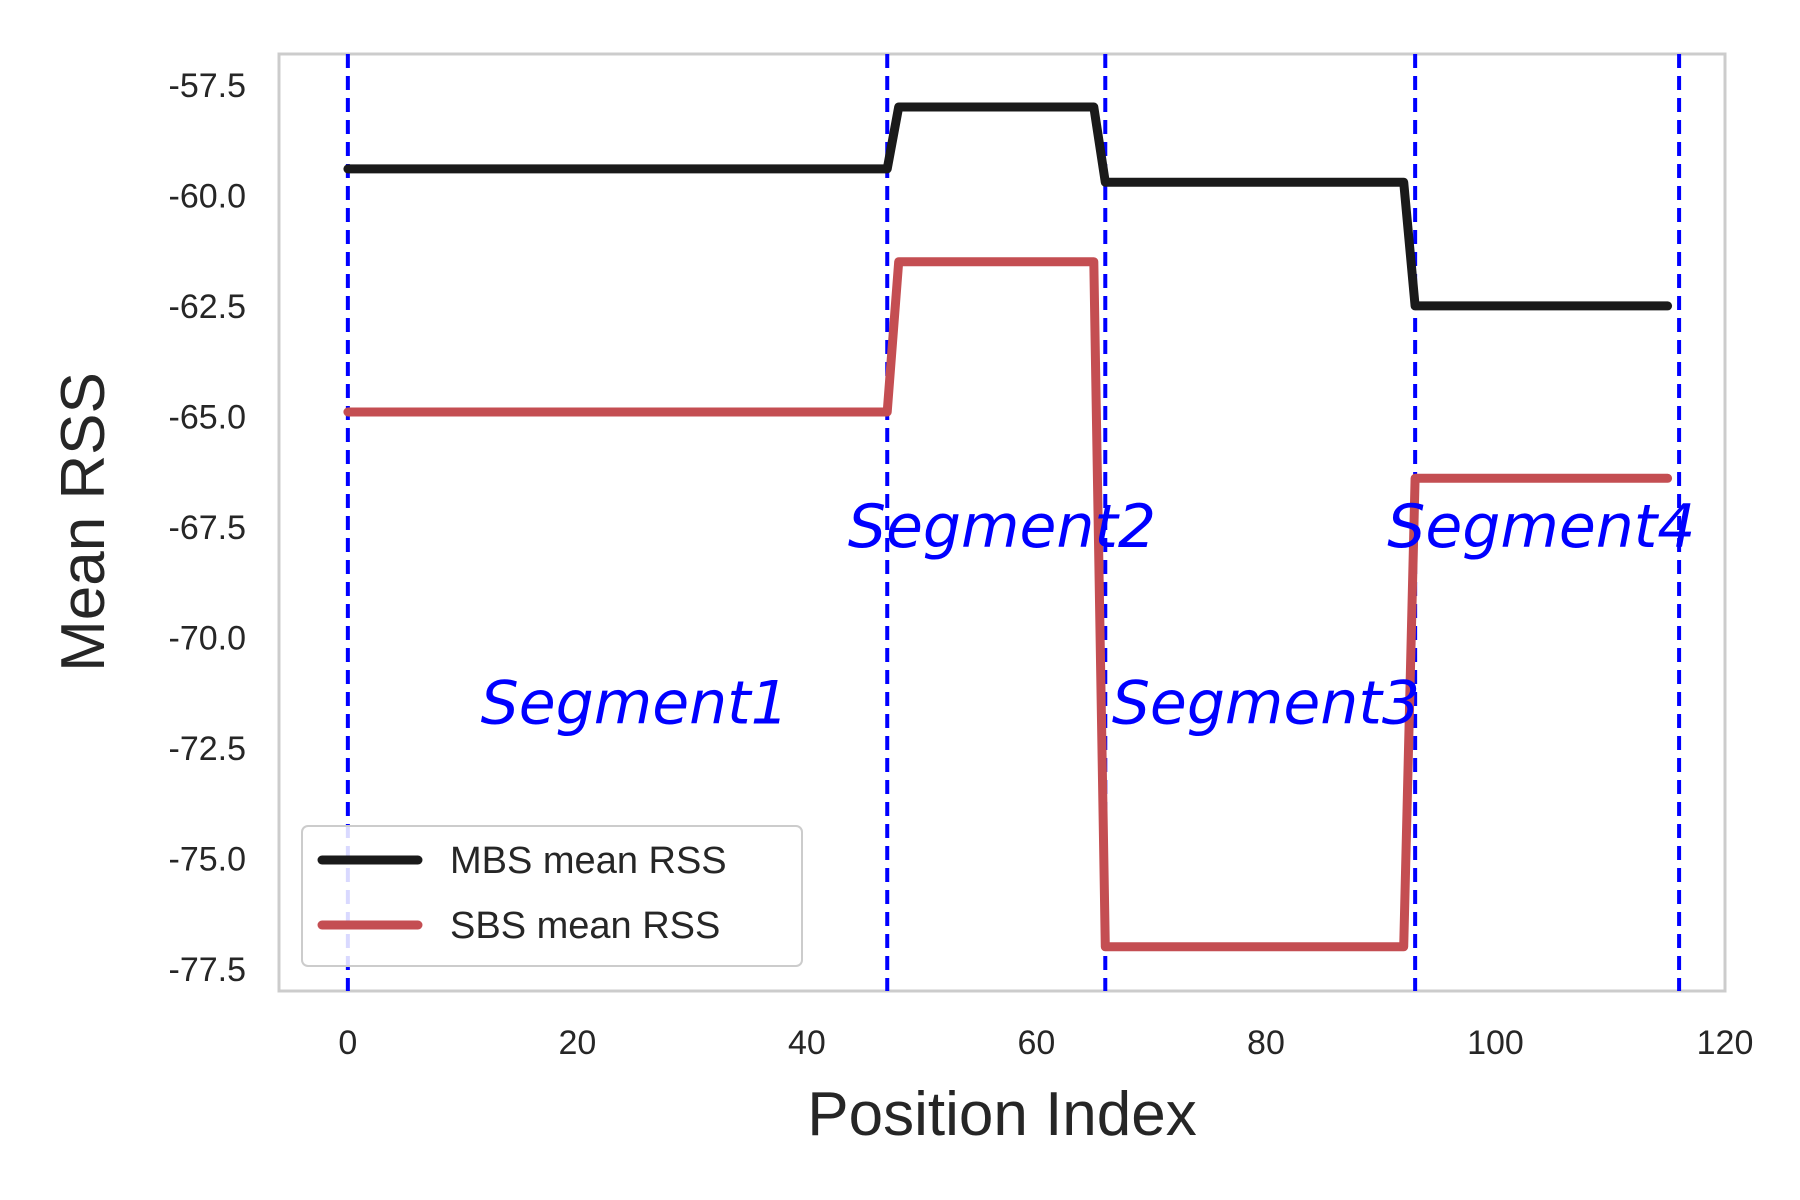  Describe the element at coordinates (1725, 1043) in the screenshot. I see `x-tick-label-6: 120` at that location.